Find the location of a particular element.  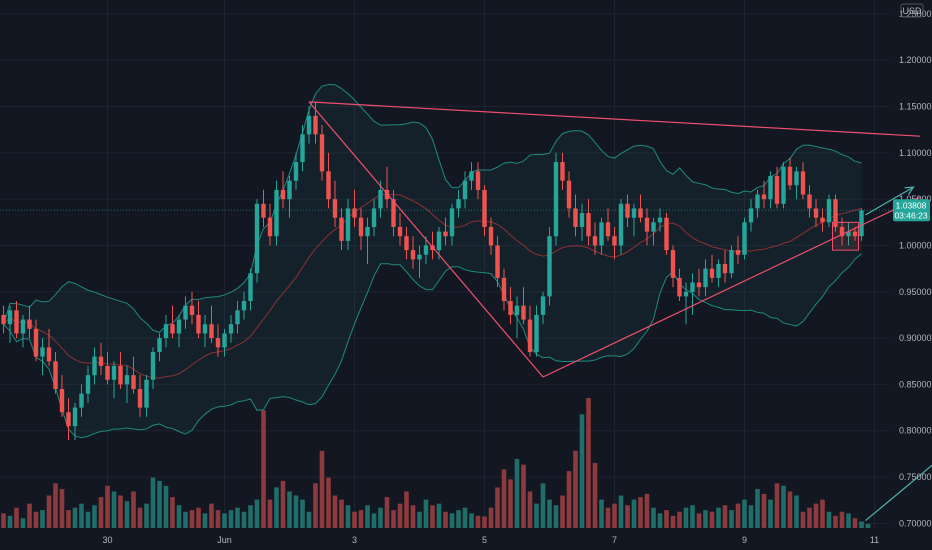

y-tick-label: 0.80000 is located at coordinates (915, 431).